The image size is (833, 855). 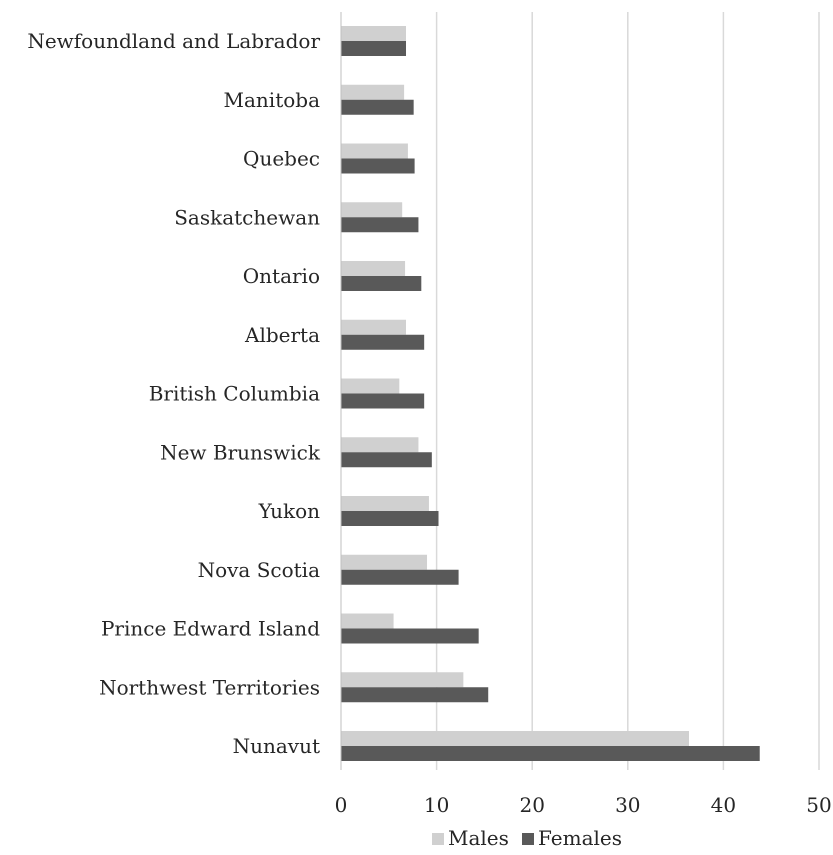 I want to click on x-tick-label: 40, so click(x=723, y=805).